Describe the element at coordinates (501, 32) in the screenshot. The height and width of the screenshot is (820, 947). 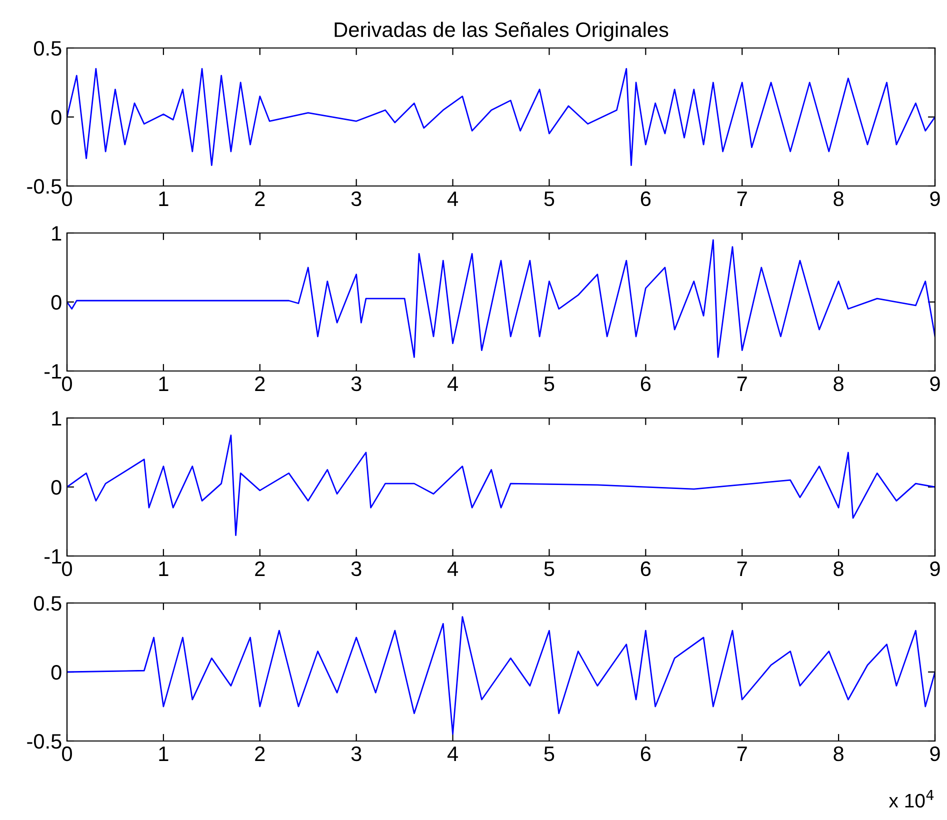
I see `chart-title: Derivadas de las Señales Originales` at that location.